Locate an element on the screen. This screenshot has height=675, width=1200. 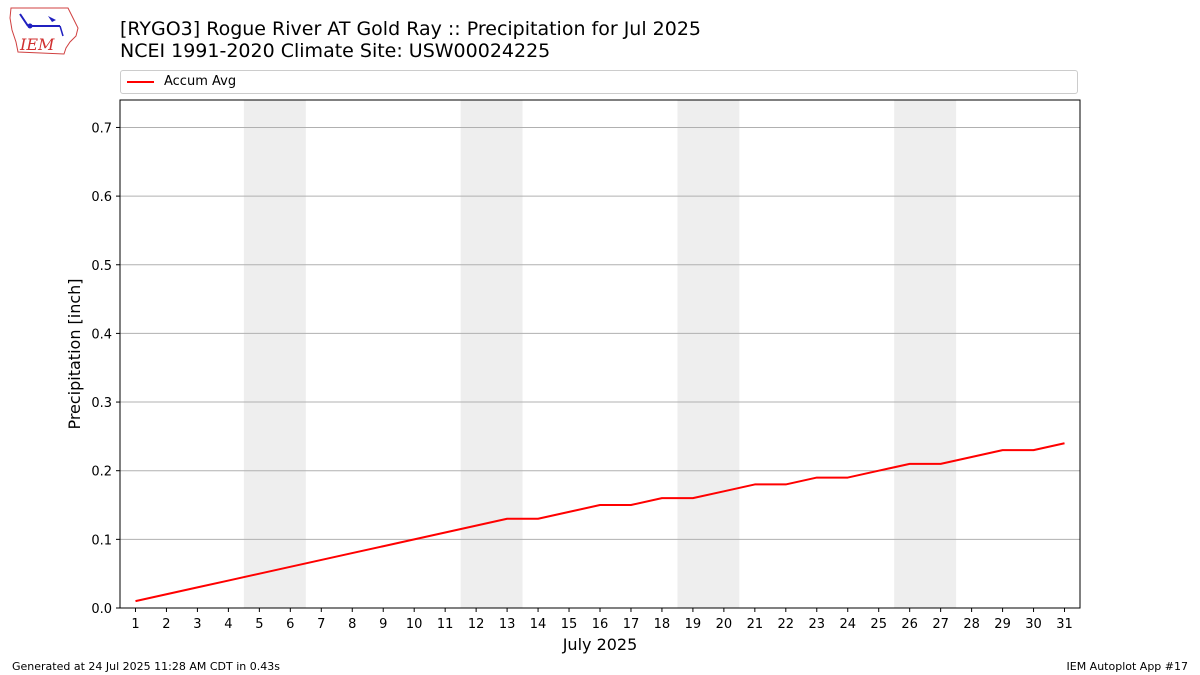
x-tick-label: 27 is located at coordinates (940, 624).